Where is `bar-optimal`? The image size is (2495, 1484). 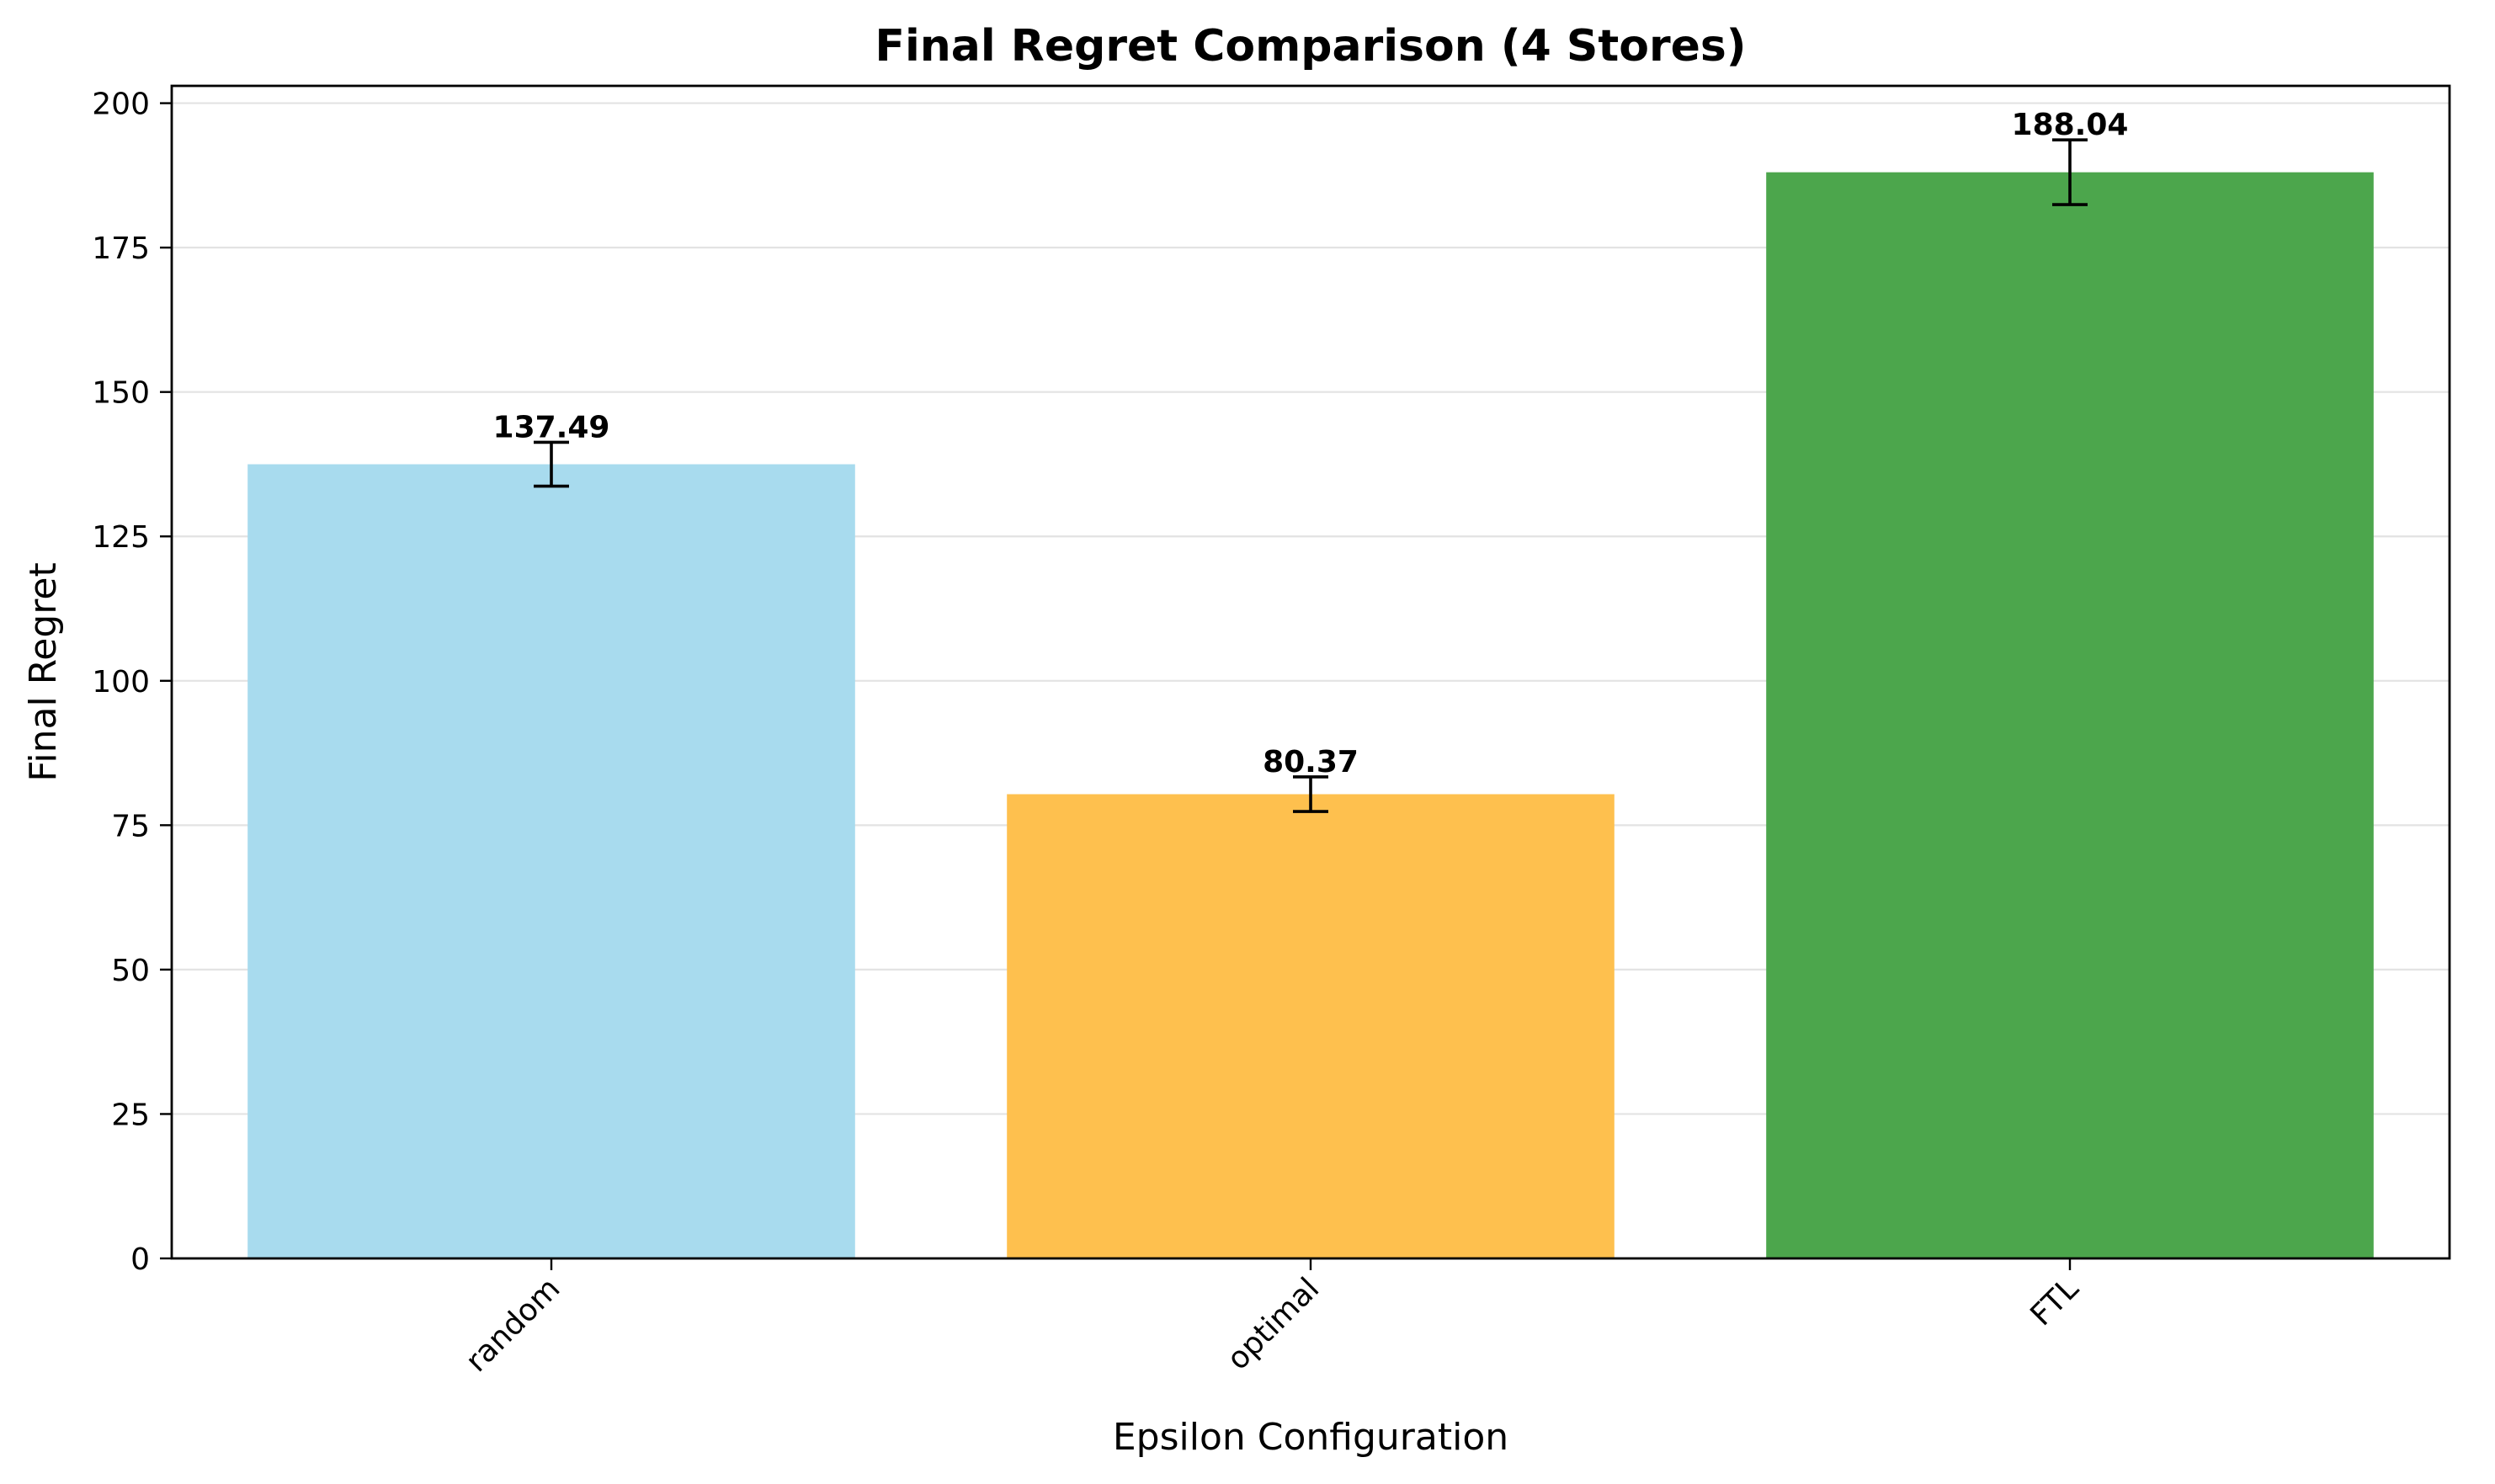
bar-optimal is located at coordinates (1311, 1026).